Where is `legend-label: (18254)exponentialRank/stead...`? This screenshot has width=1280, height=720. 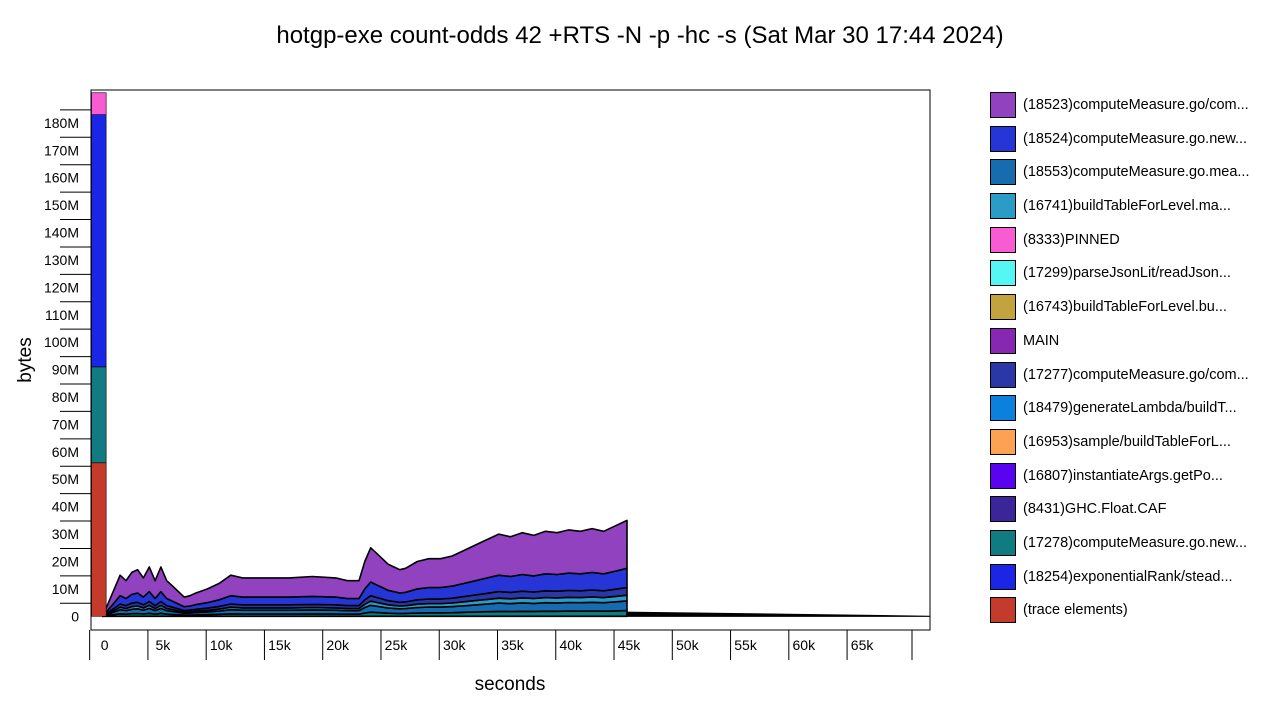
legend-label: (18254)exponentialRank/stead... is located at coordinates (1128, 576).